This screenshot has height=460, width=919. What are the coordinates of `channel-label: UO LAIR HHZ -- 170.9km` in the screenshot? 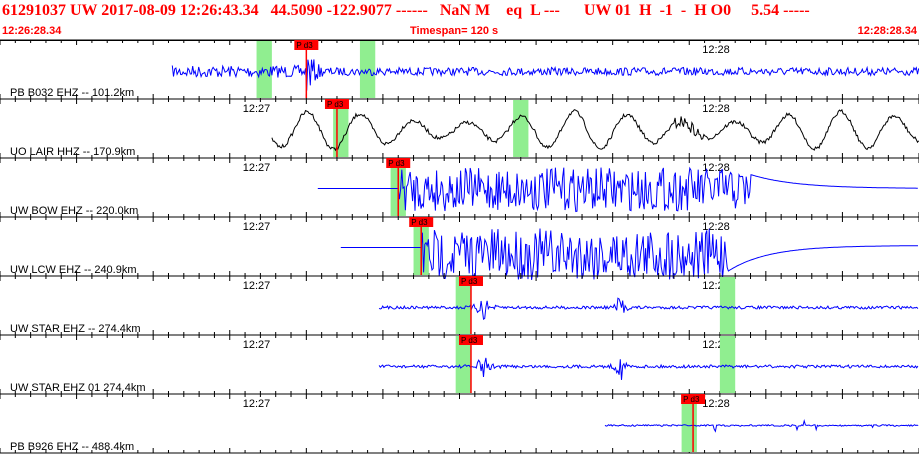 It's located at (72, 152).